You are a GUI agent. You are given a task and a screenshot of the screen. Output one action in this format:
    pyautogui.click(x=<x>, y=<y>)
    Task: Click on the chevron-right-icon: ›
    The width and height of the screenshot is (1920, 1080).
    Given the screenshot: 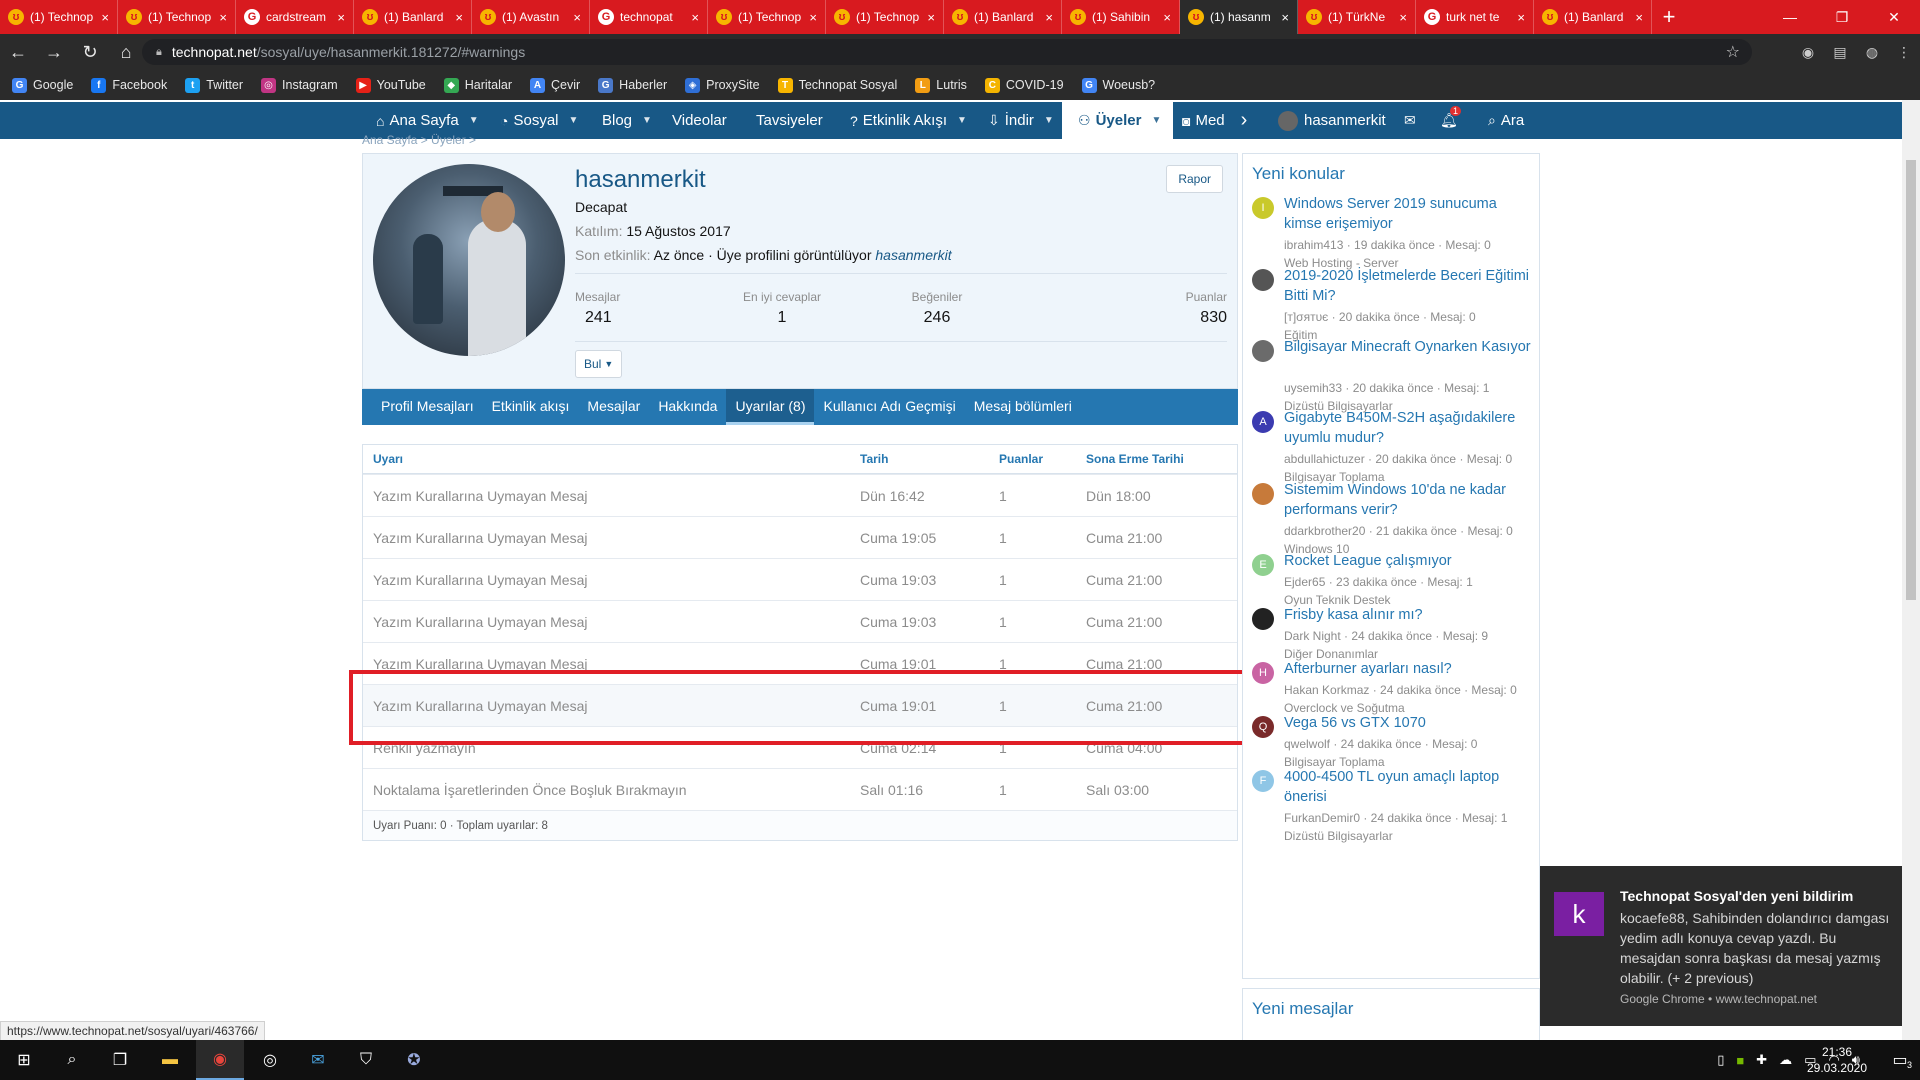 What is the action you would take?
    pyautogui.click(x=1244, y=120)
    